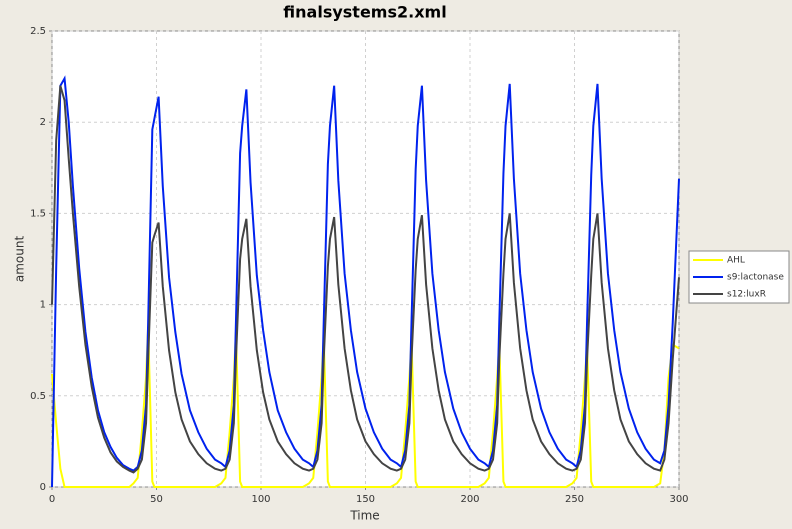  Describe the element at coordinates (156, 499) in the screenshot. I see `x-tick-label: 50` at that location.